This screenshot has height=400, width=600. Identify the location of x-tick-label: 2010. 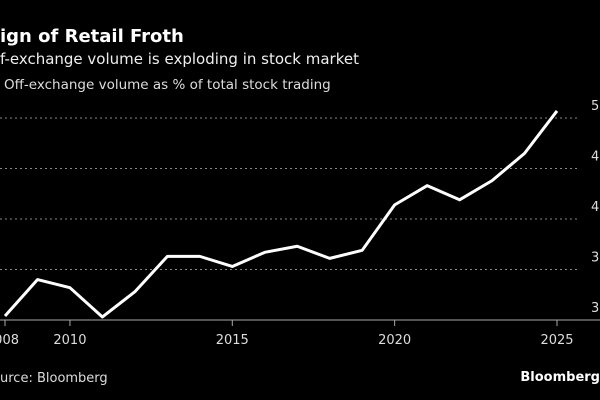
(69, 340).